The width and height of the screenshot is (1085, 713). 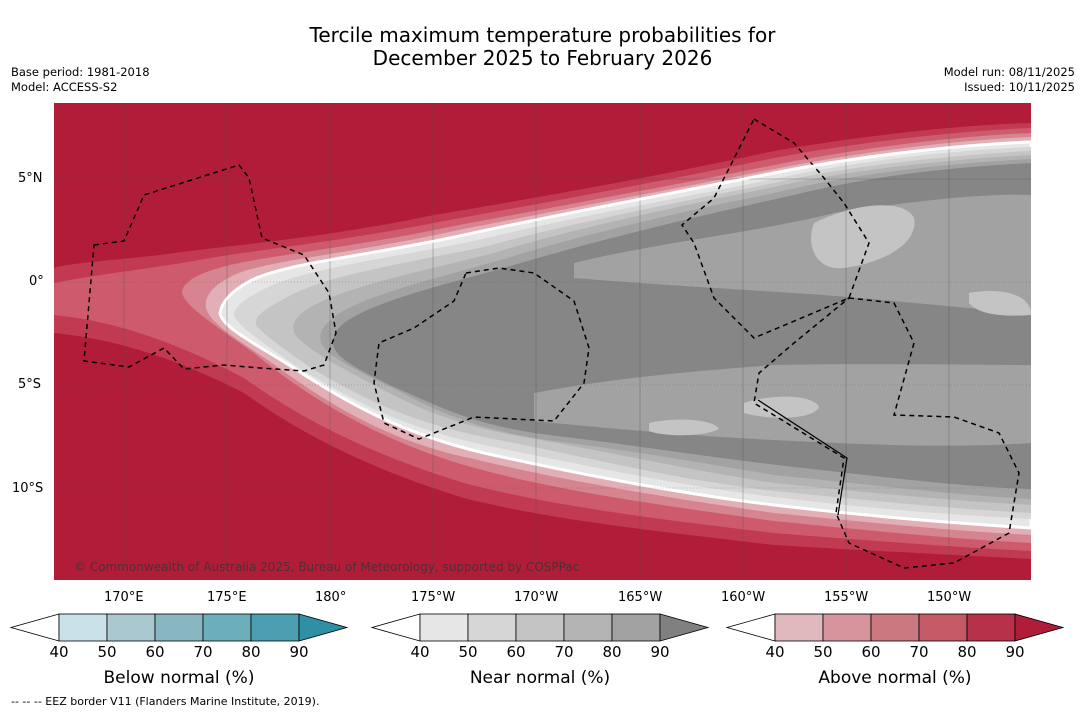 I want to click on cb-above-tick: 80, so click(x=967, y=652).